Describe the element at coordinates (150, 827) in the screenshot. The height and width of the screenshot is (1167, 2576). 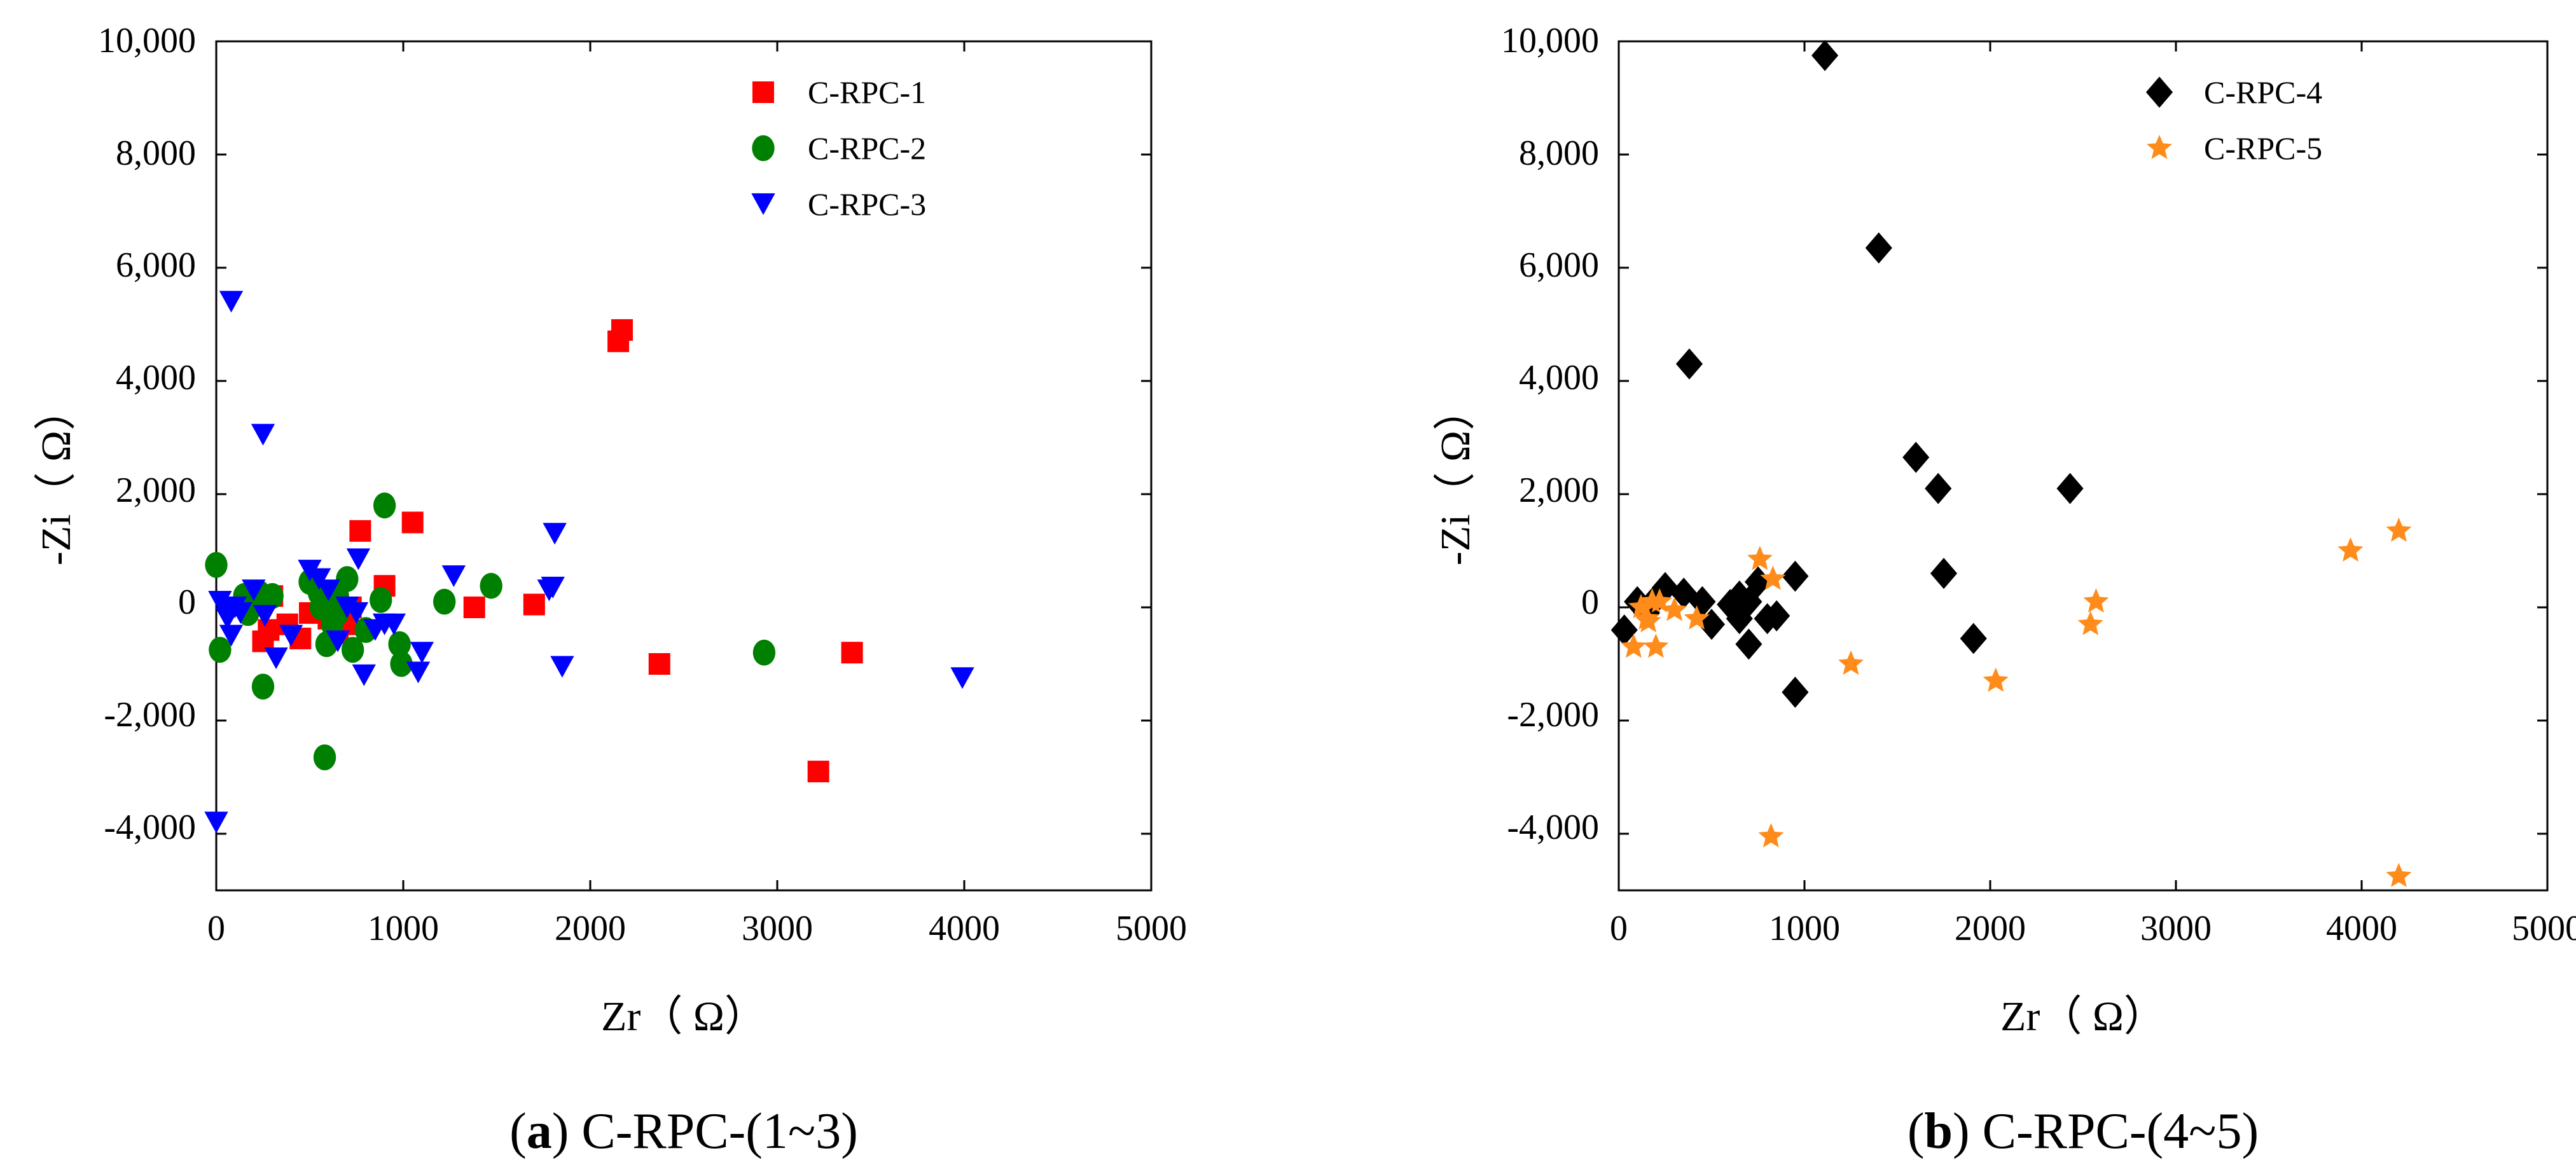
I see `y-tick-label: -4,000` at that location.